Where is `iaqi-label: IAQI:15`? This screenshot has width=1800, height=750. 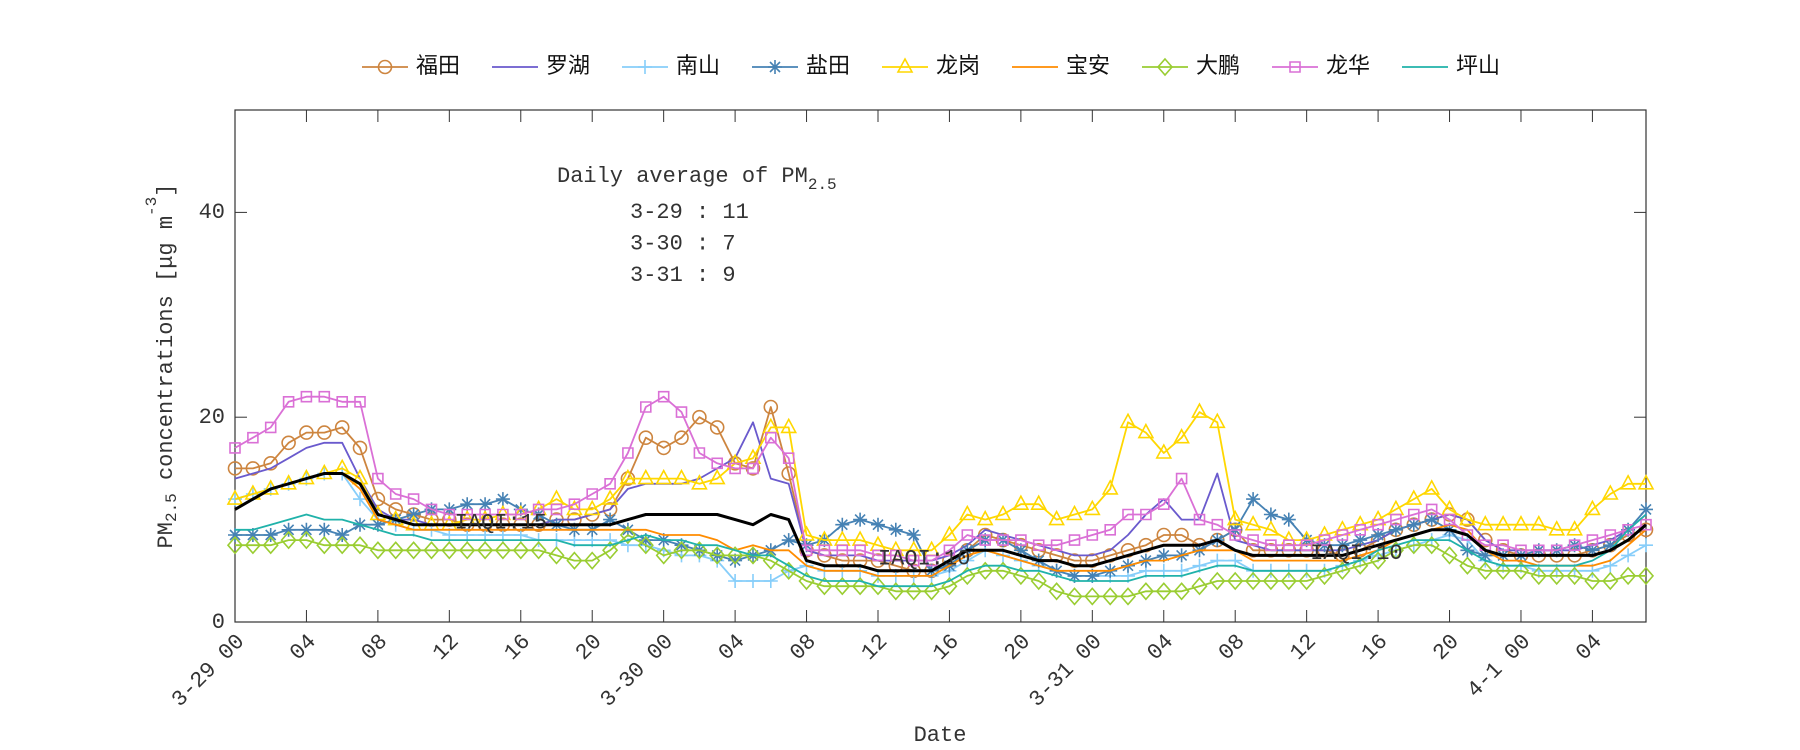
iaqi-label: IAQI:15 is located at coordinates (501, 522).